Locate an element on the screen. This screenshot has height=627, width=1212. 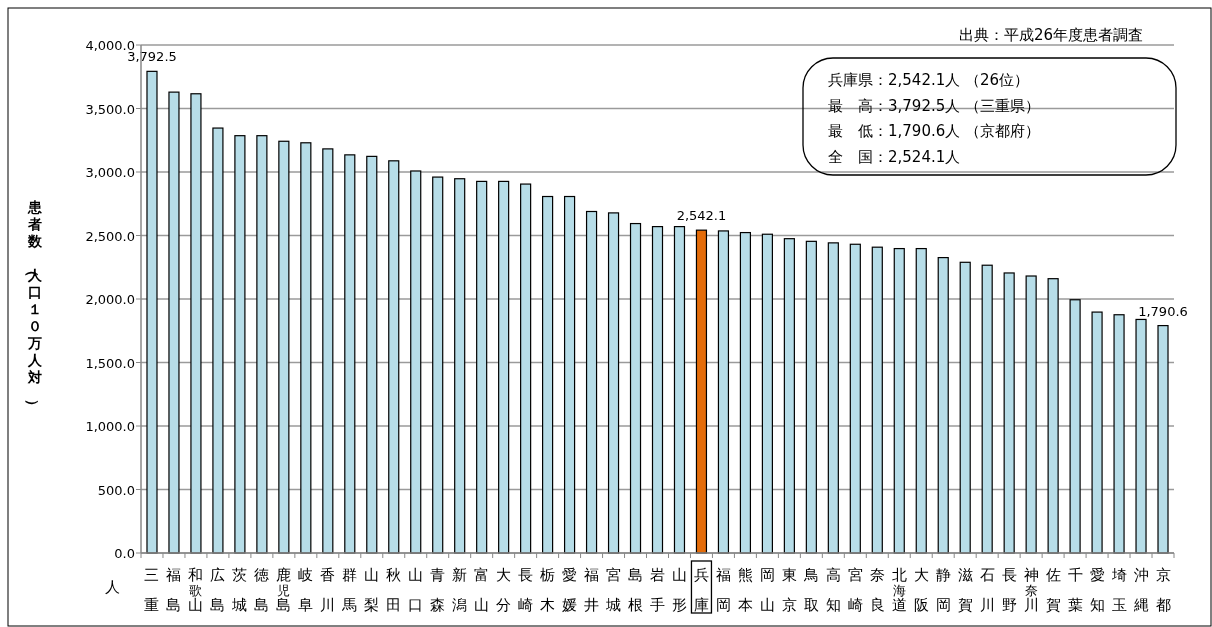
x-tick-label: 群馬 is located at coordinates (349, 590).